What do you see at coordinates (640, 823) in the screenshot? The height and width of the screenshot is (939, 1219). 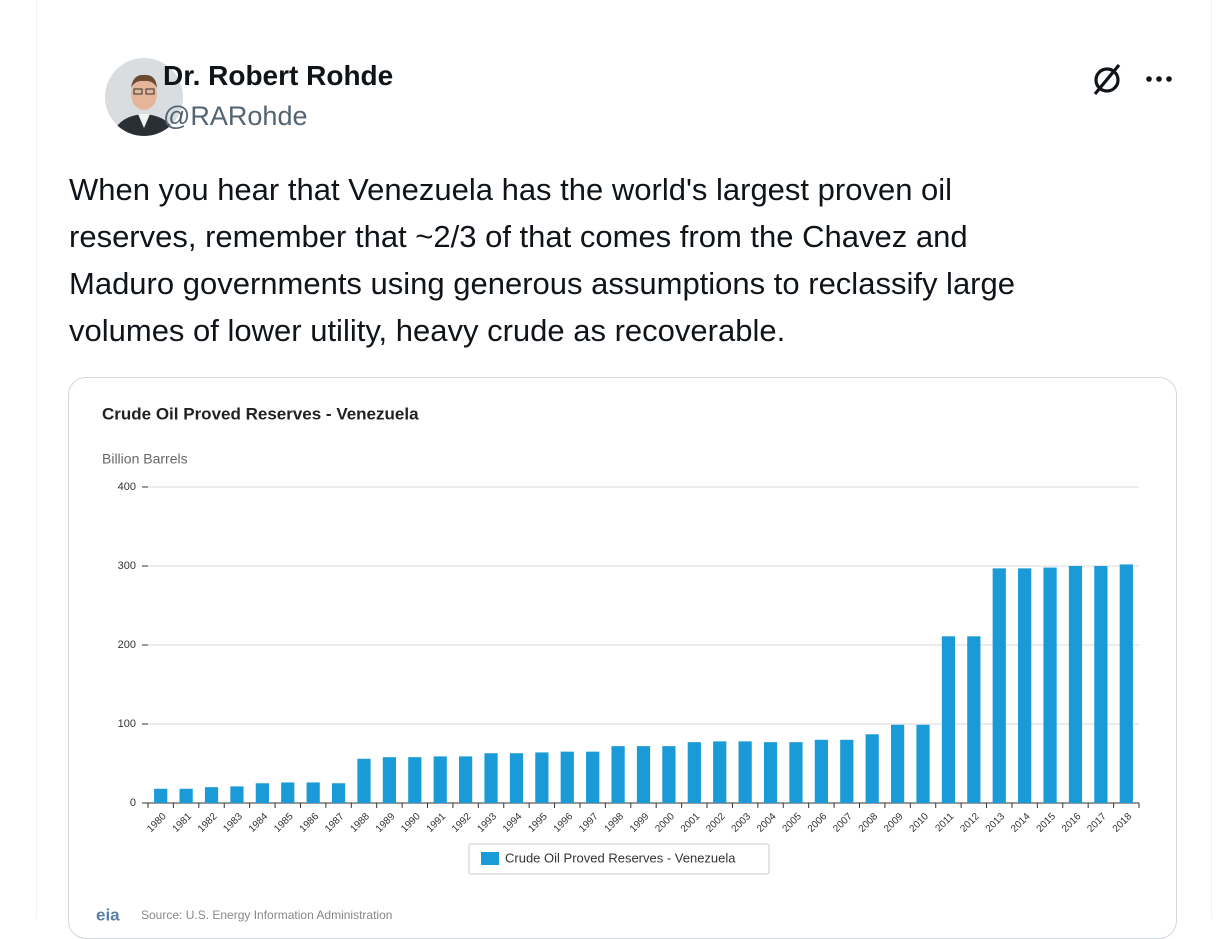 I see `x-tick-label: 1999` at bounding box center [640, 823].